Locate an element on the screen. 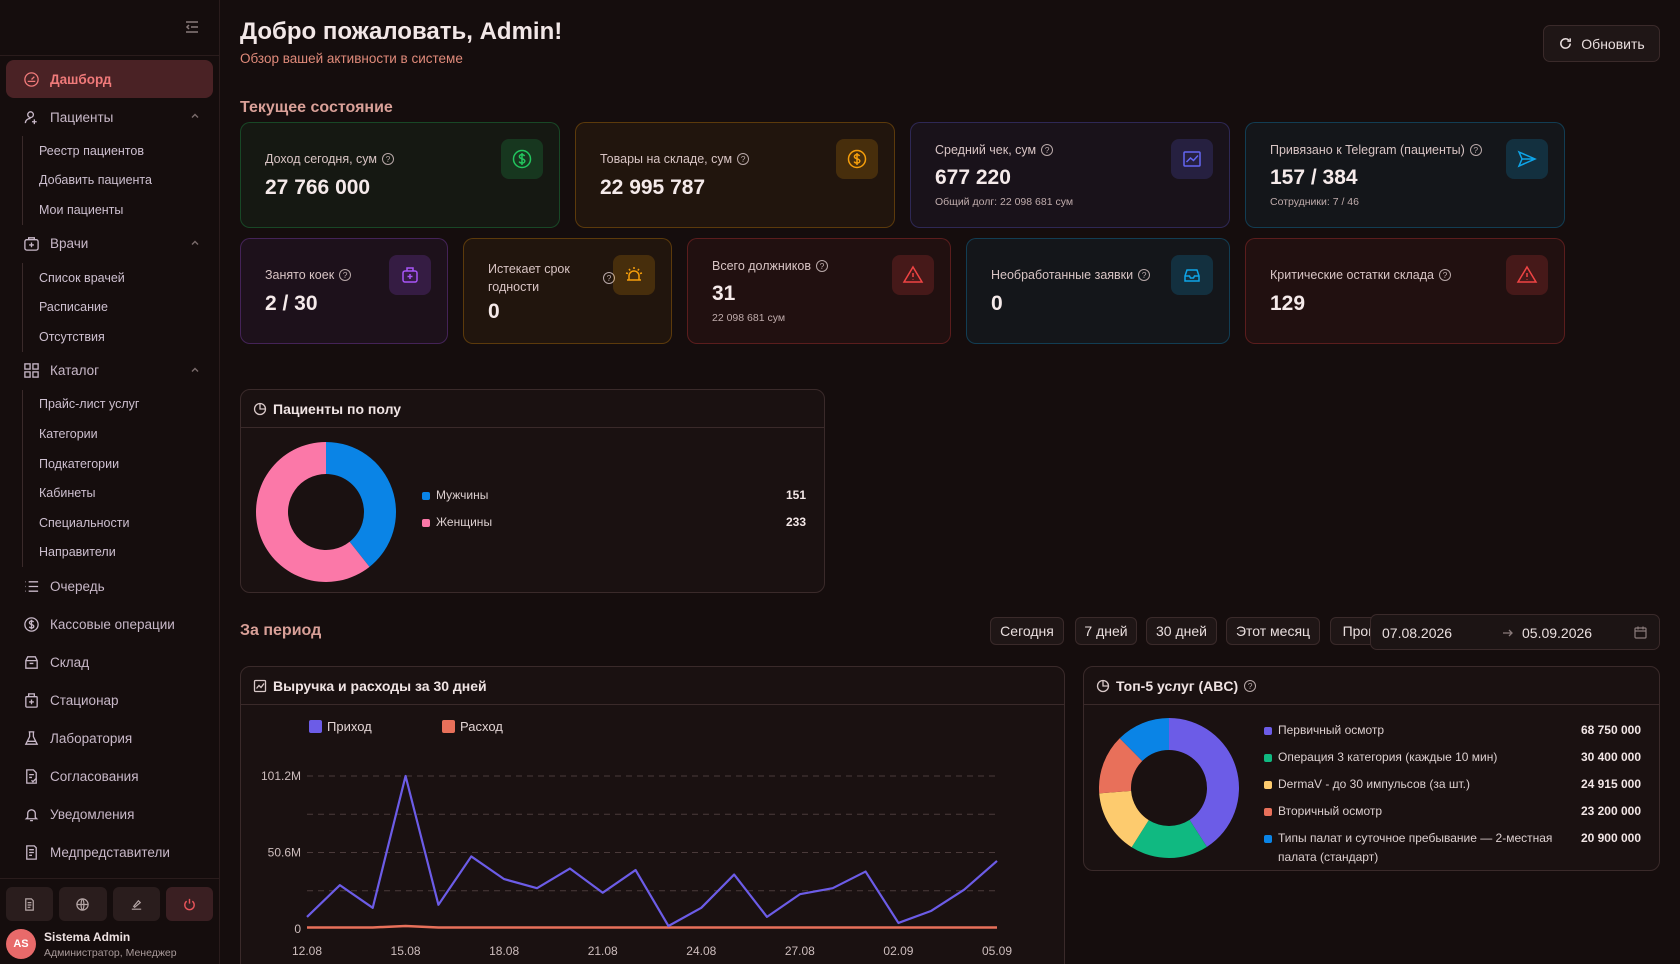 The height and width of the screenshot is (964, 1680). bed-plus-icon is located at coordinates (410, 275).